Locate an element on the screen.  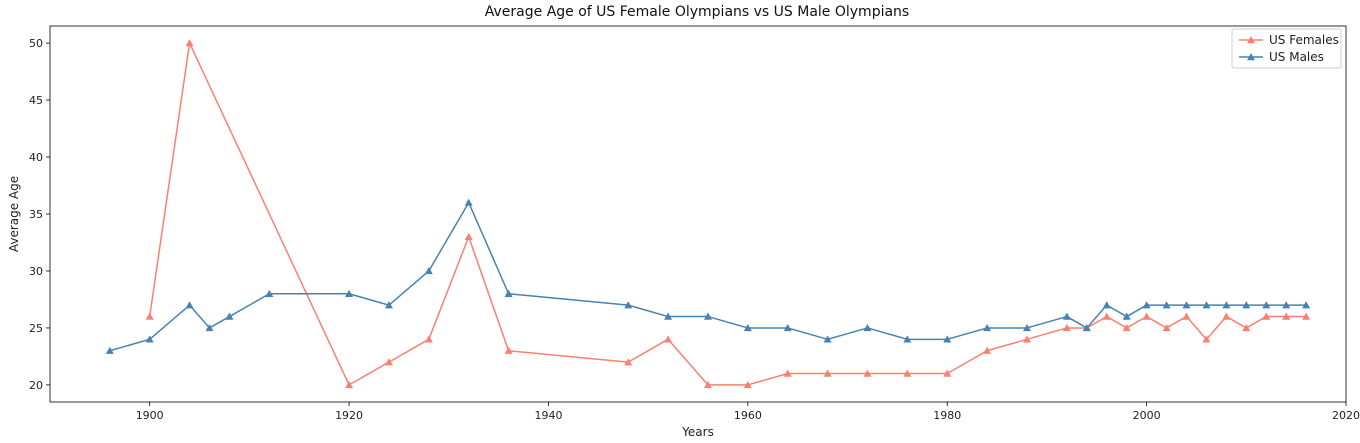
legend-label: US Males is located at coordinates (1296, 57).